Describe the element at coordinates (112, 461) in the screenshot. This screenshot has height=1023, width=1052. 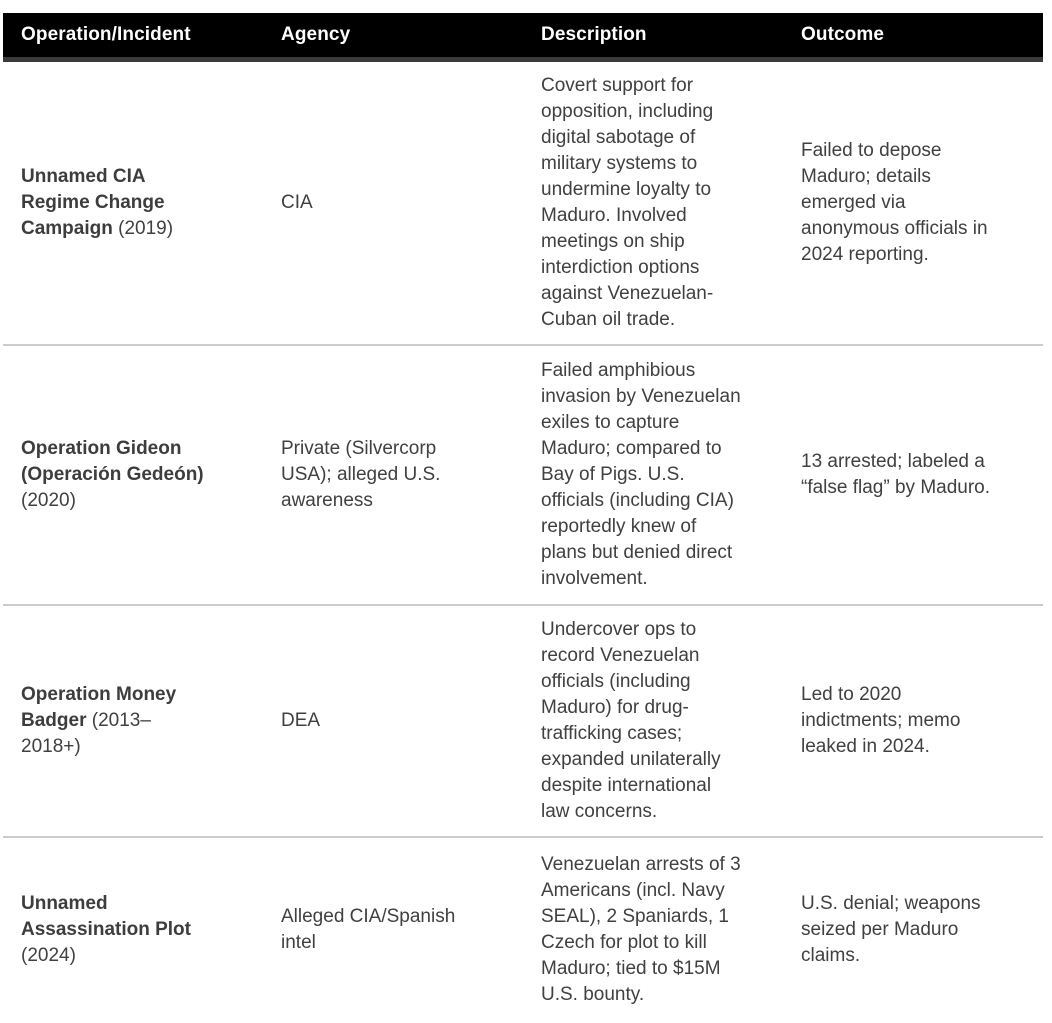
I see `operation-name: Operation Gideon (Operación Gedeón)` at that location.